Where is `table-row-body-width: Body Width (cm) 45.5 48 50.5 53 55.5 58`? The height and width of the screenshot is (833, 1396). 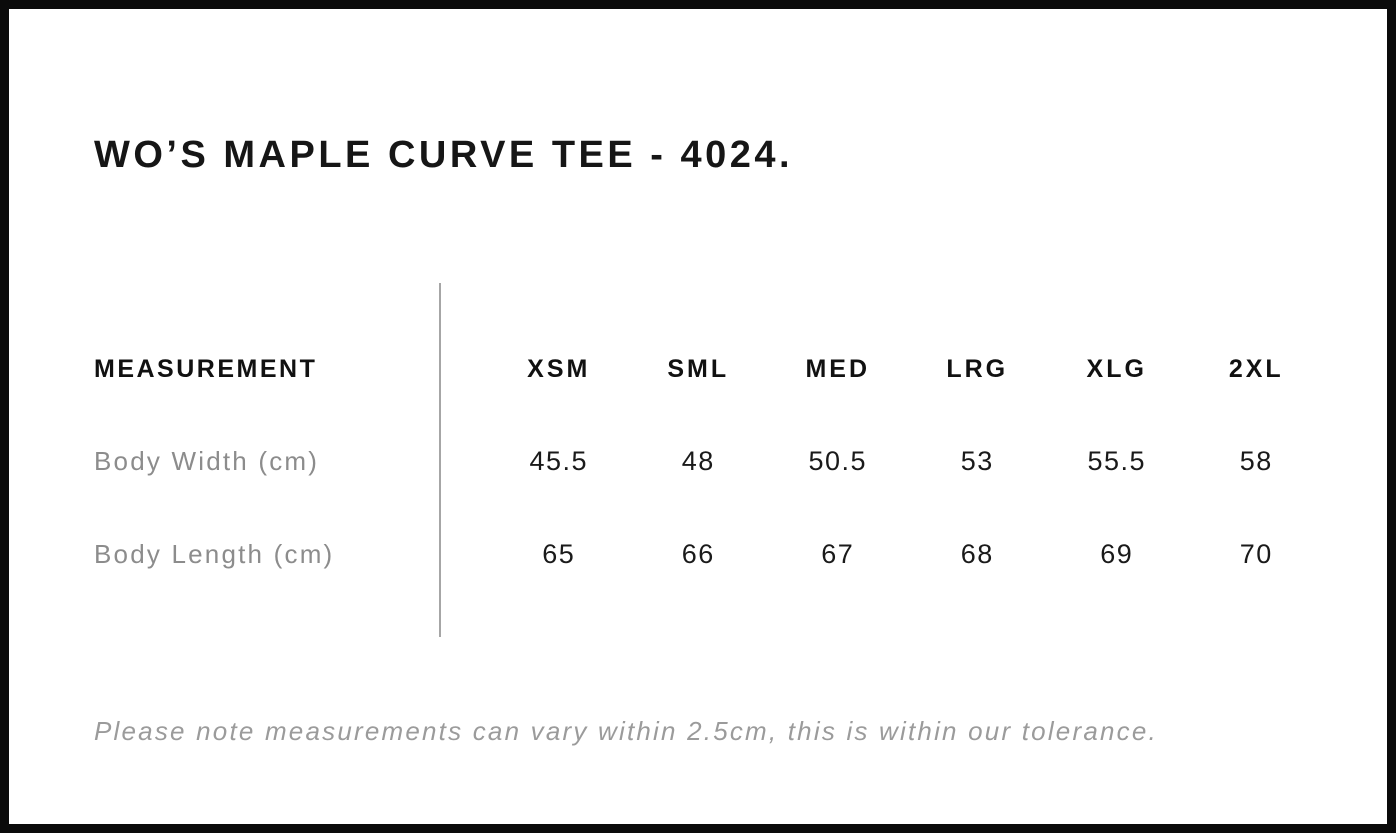
table-row-body-width: Body Width (cm) 45.5 48 50.5 53 55.5 58 is located at coordinates (710, 461).